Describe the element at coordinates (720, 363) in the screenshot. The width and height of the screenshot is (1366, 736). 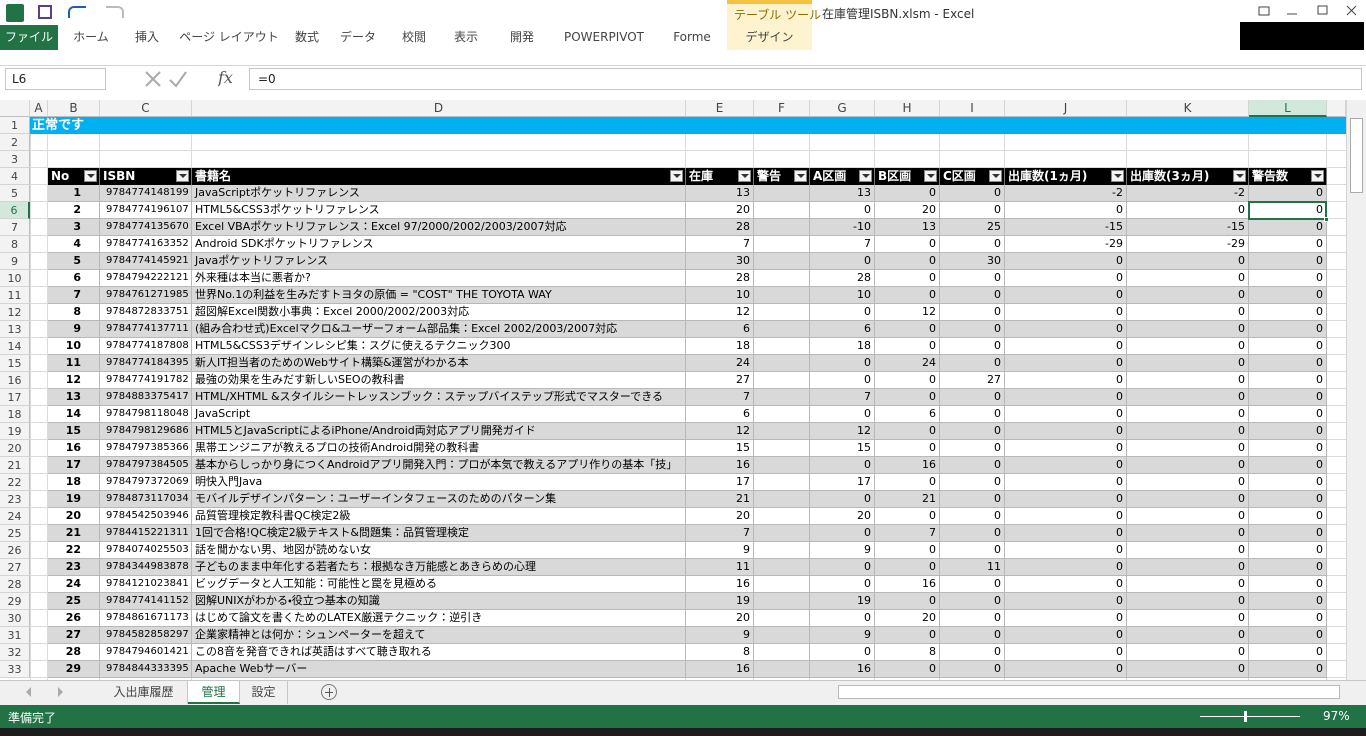
I see `cell: 24` at that location.